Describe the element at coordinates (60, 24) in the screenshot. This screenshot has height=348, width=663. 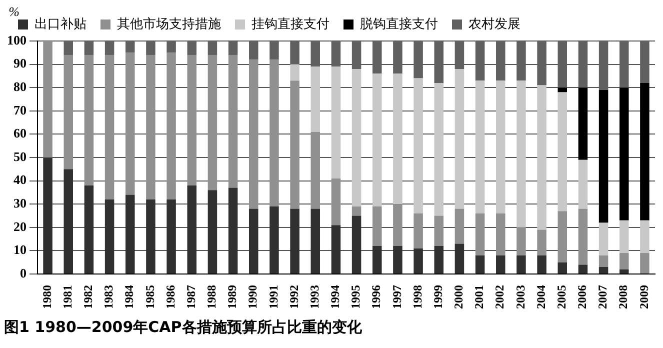
I see `legend-label: 出口补贴` at that location.